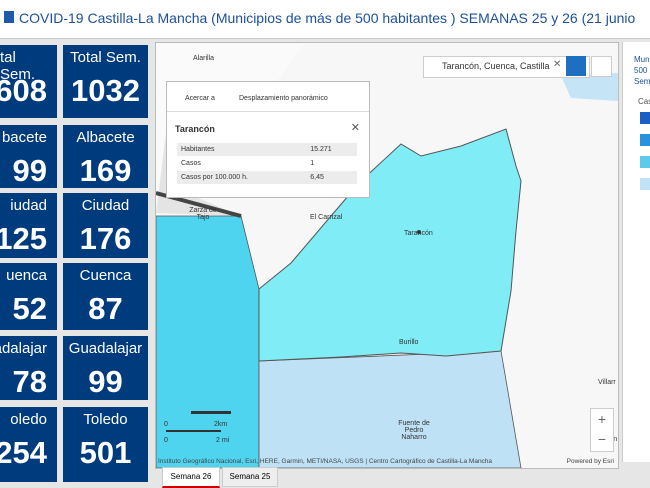 The height and width of the screenshot is (488, 650). Describe the element at coordinates (590, 461) in the screenshot. I see `powered-by: Powered by Esri` at that location.